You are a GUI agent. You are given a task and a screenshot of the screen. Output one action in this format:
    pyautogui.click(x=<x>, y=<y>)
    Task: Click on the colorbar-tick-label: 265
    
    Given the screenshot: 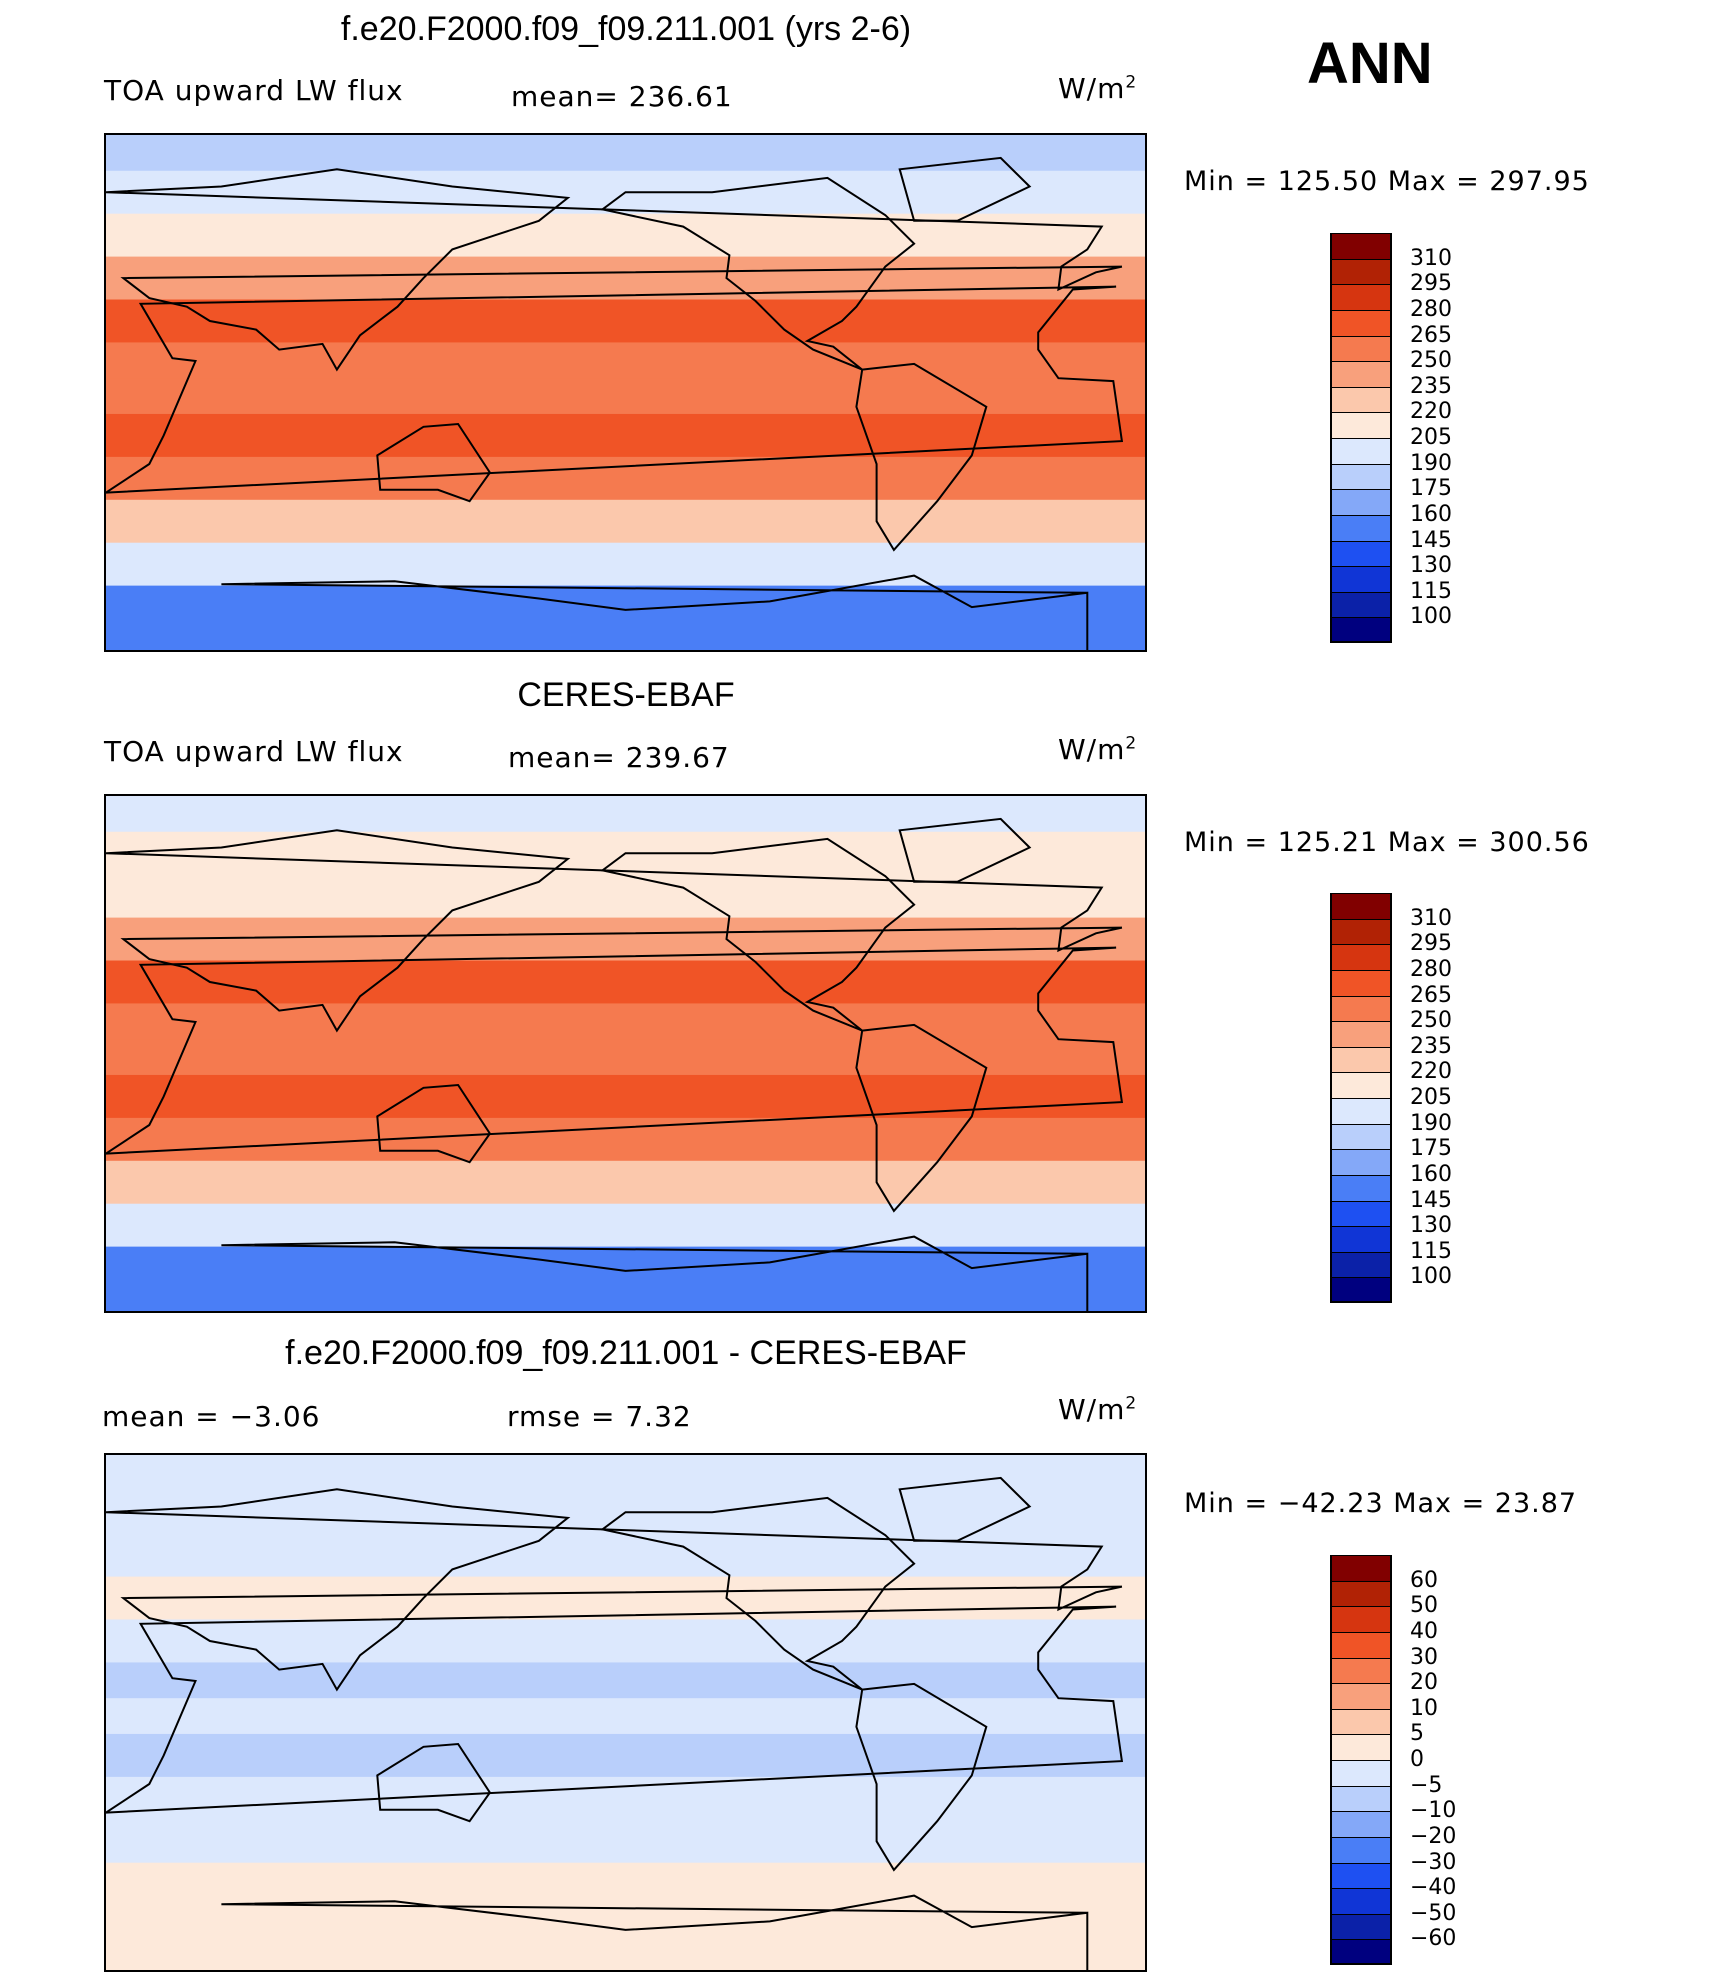 What is the action you would take?
    pyautogui.click(x=1431, y=335)
    